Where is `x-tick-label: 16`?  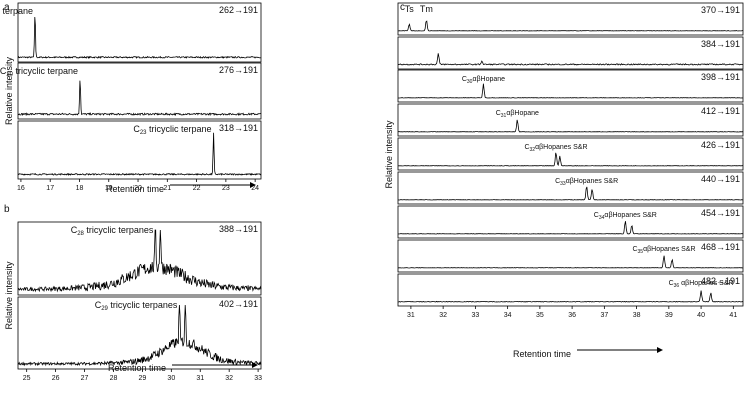 x-tick-label: 16 is located at coordinates (21, 188).